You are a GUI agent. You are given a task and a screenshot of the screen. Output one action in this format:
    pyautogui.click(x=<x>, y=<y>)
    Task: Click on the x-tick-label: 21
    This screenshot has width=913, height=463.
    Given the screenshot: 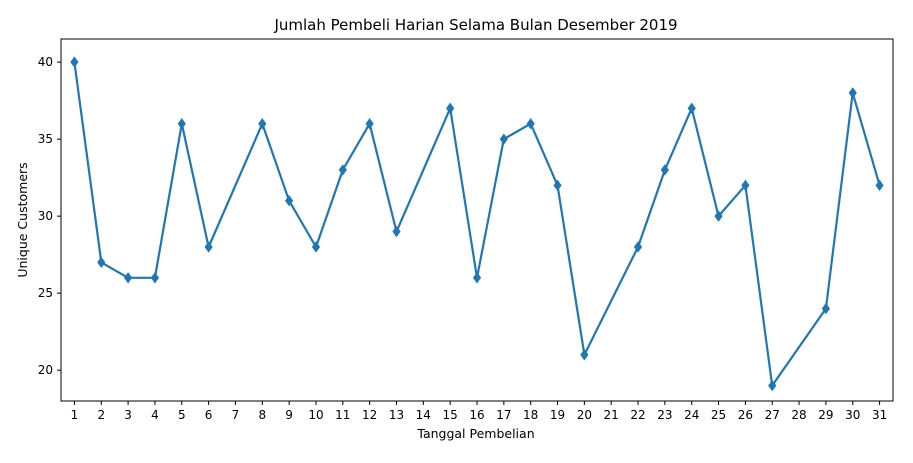 What is the action you would take?
    pyautogui.click(x=611, y=415)
    